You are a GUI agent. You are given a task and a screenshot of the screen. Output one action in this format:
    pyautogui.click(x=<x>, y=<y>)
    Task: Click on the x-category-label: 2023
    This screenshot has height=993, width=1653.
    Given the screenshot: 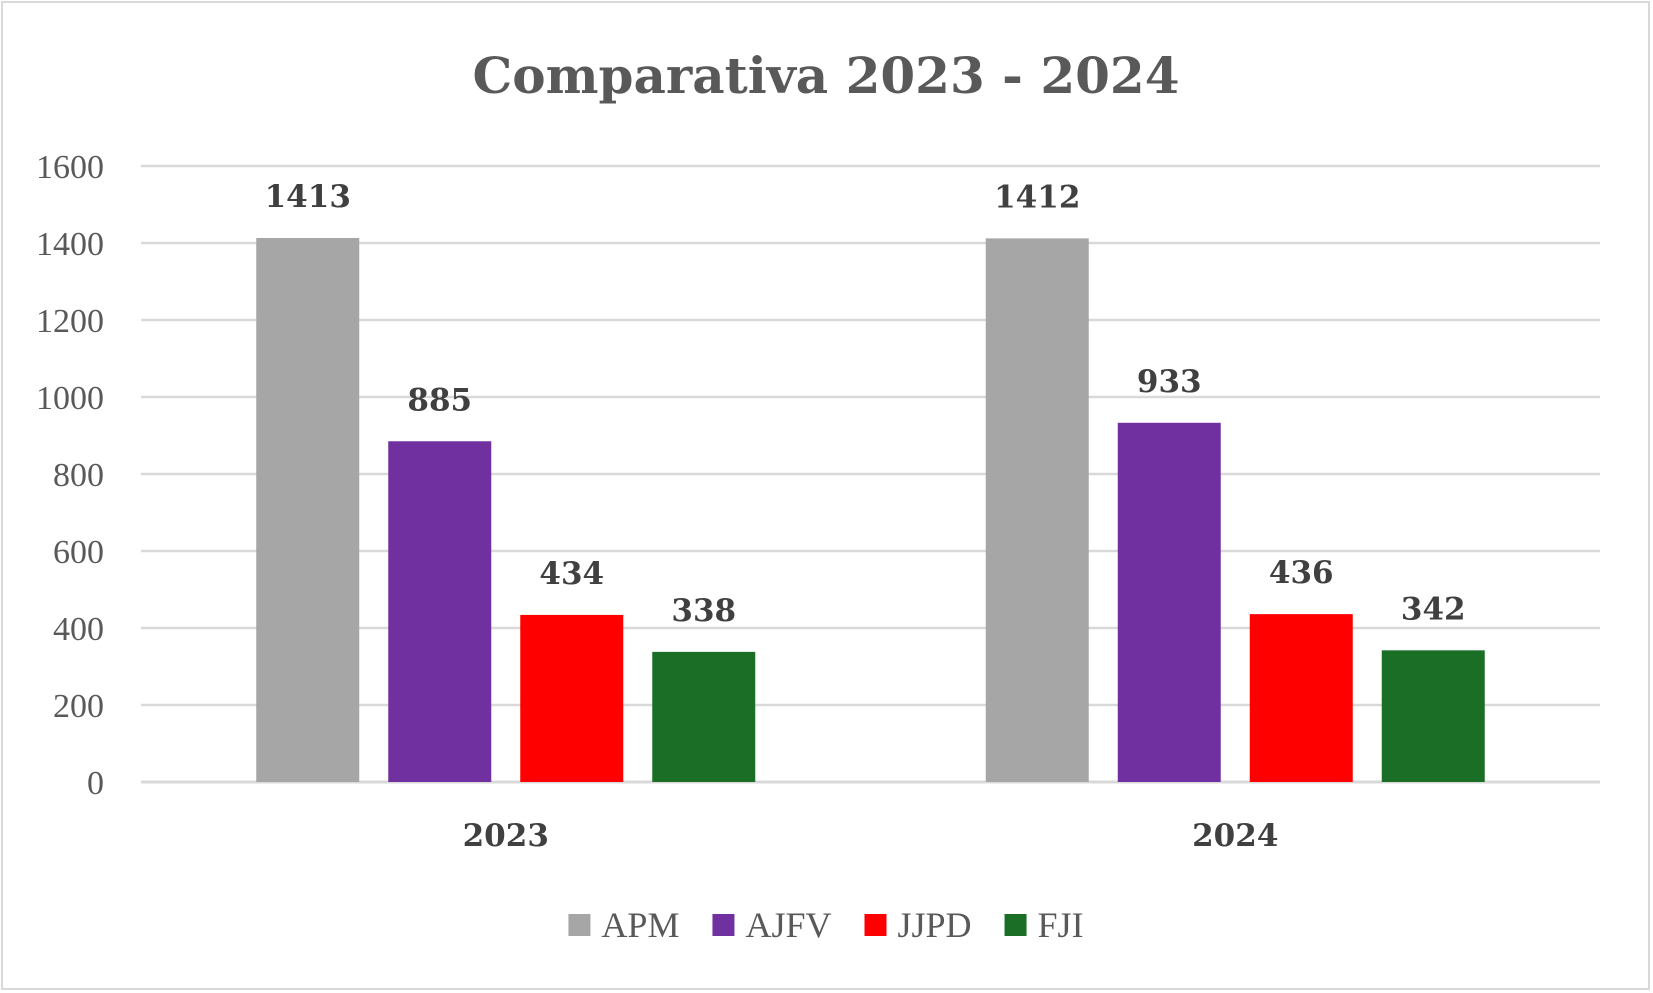 What is the action you would take?
    pyautogui.click(x=506, y=836)
    